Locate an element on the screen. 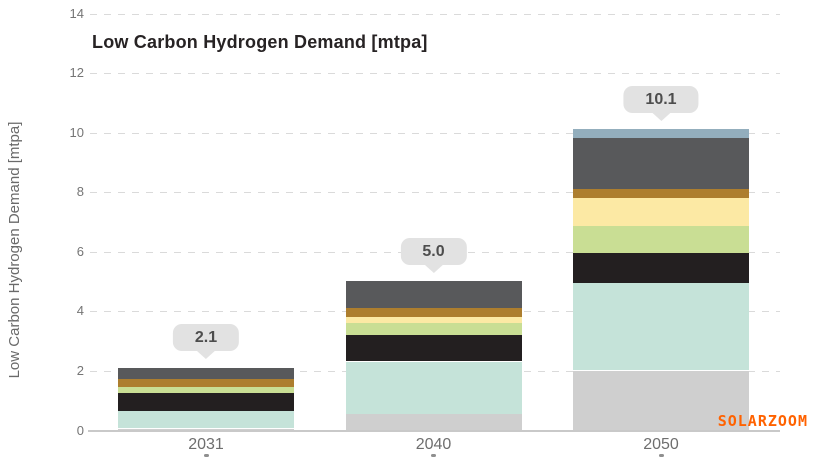  y-tick-label: 0 is located at coordinates (80, 430).